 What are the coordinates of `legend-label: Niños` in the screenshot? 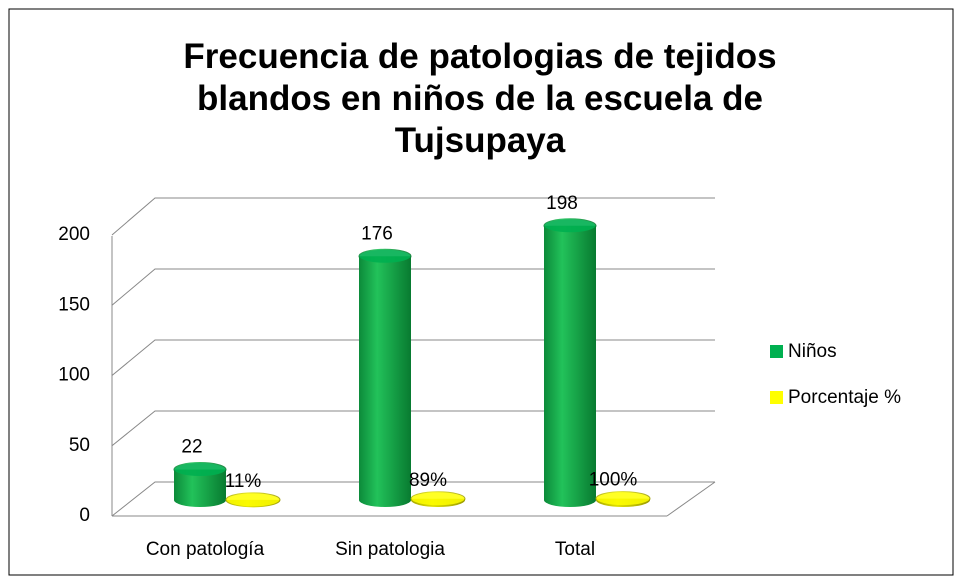 It's located at (812, 351).